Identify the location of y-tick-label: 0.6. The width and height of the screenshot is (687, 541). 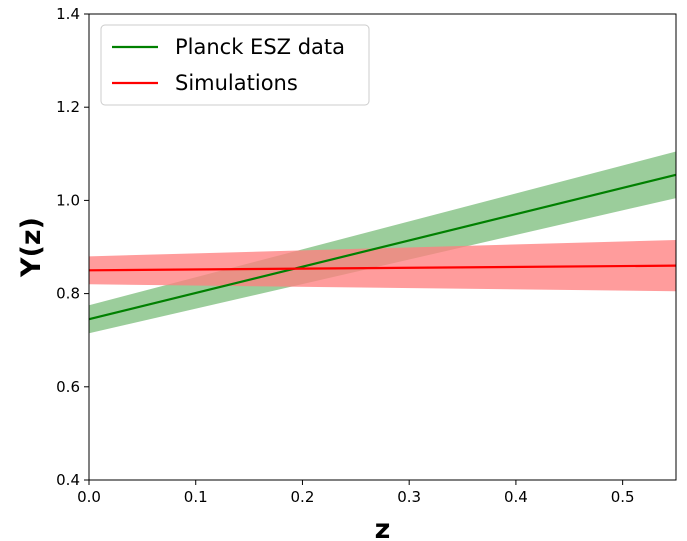
(68, 387).